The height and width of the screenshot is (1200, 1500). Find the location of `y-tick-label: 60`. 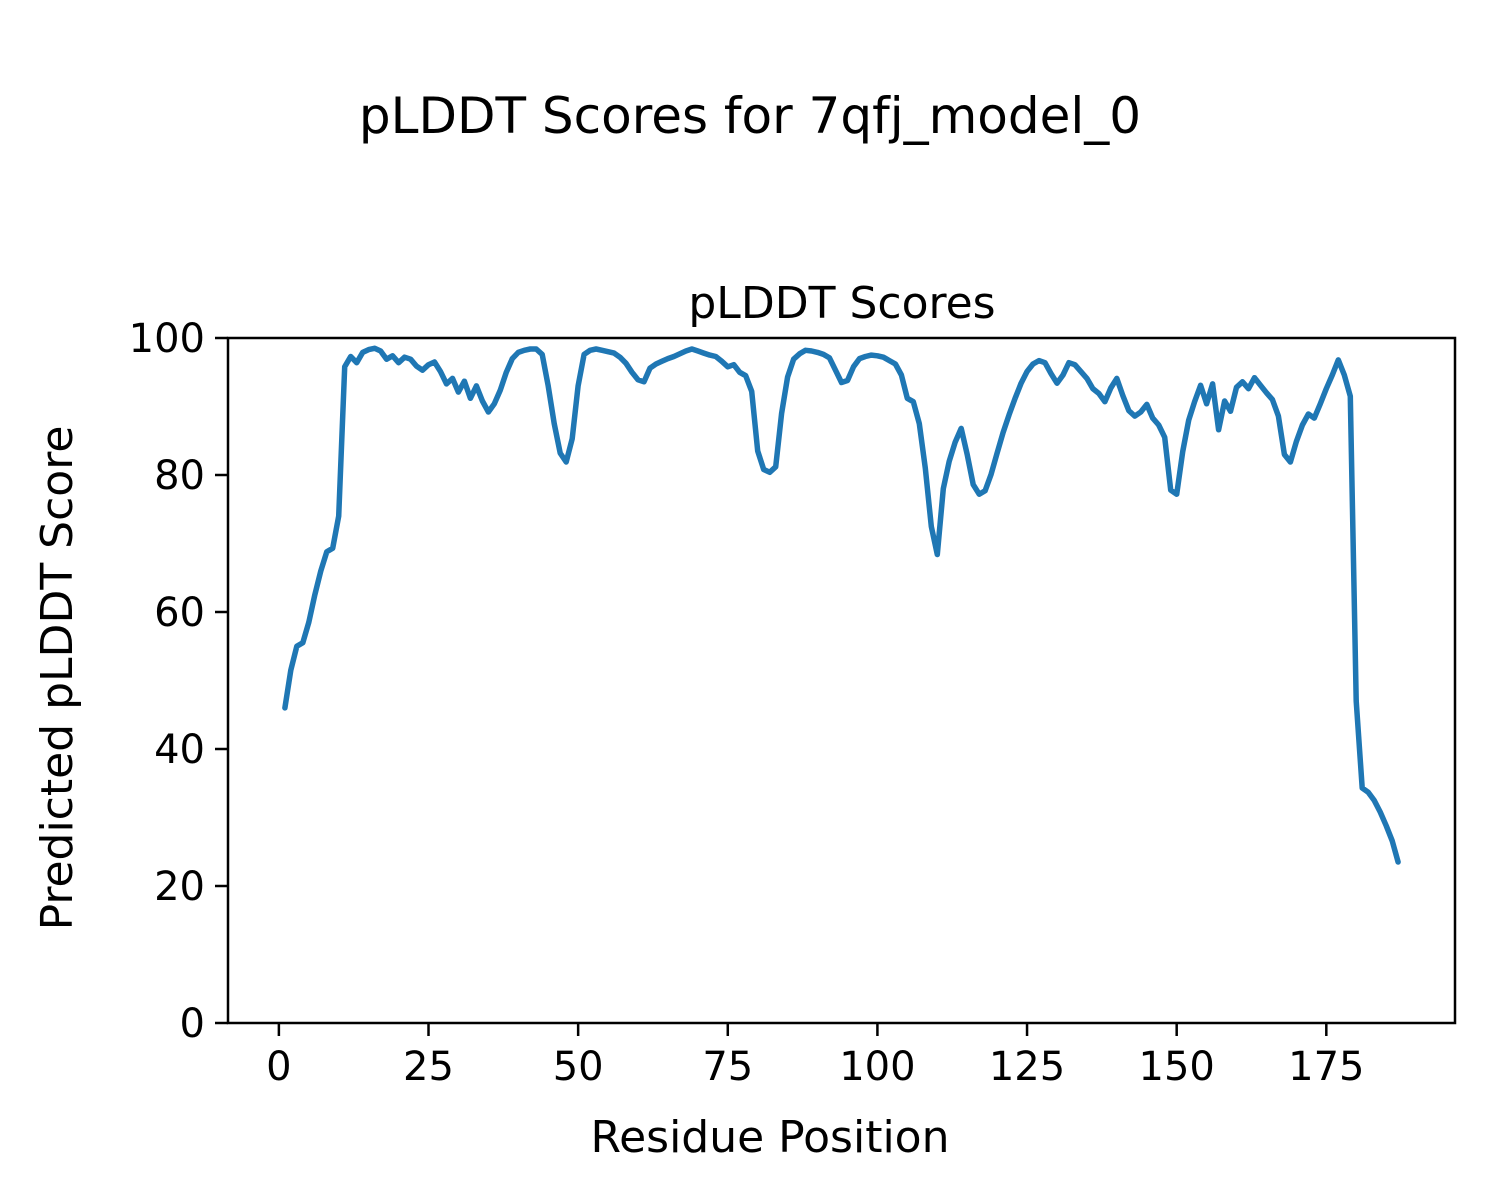

y-tick-label: 60 is located at coordinates (179, 613).